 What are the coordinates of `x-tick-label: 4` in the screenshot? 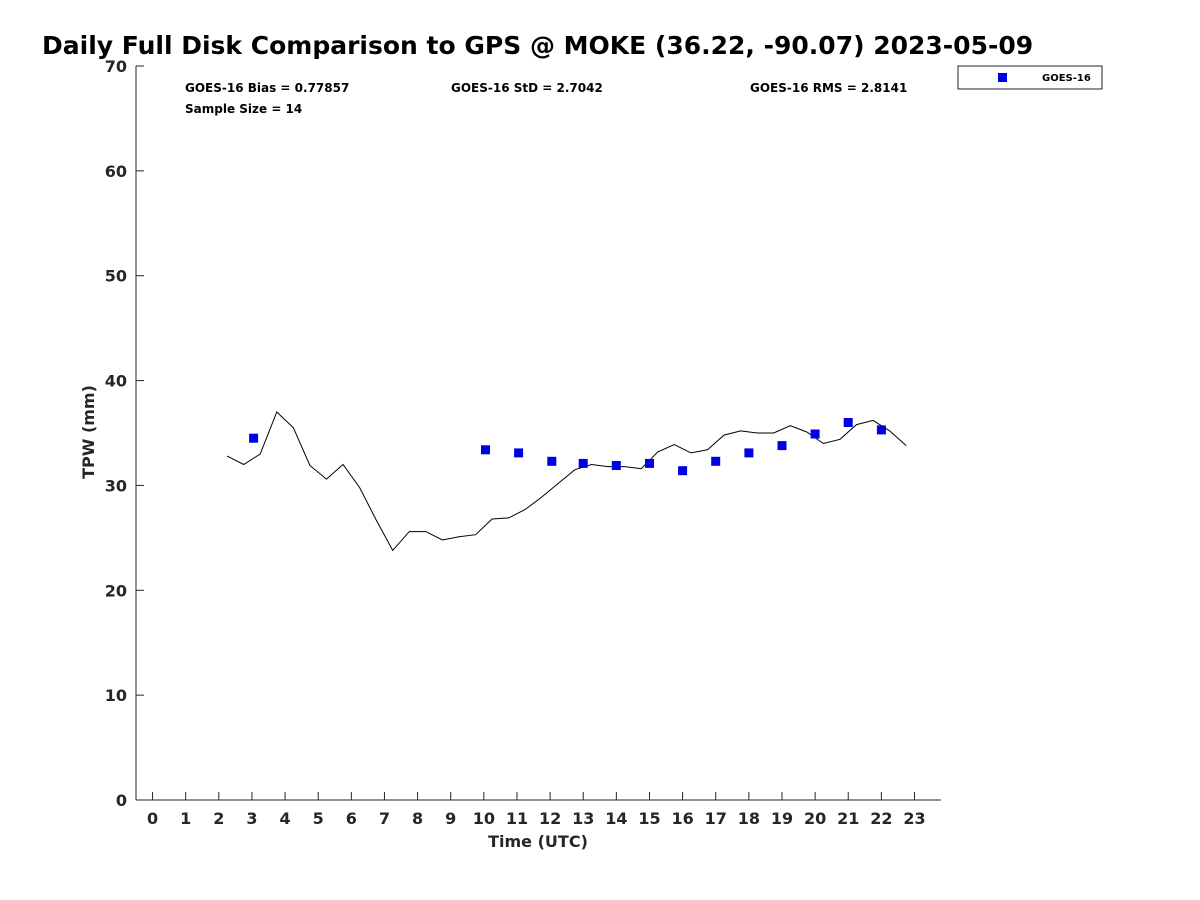 It's located at (285, 818).